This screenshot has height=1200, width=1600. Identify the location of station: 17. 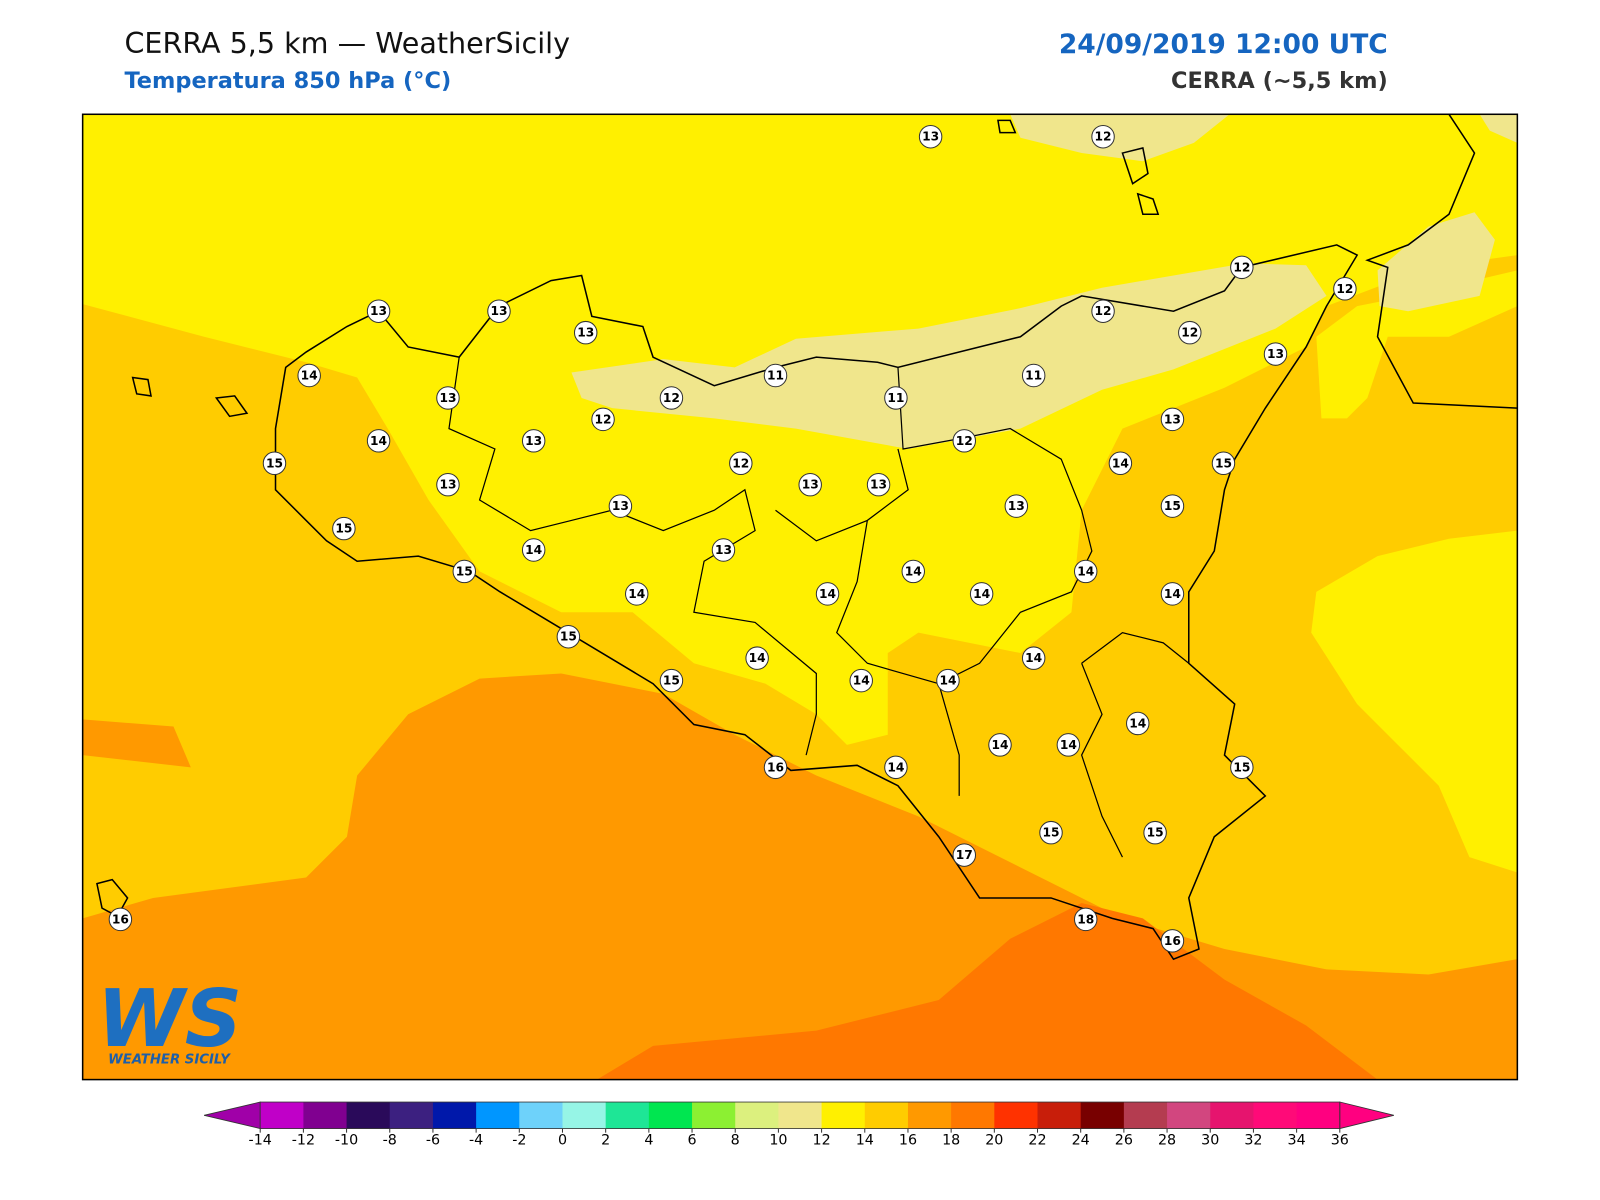
(964, 855).